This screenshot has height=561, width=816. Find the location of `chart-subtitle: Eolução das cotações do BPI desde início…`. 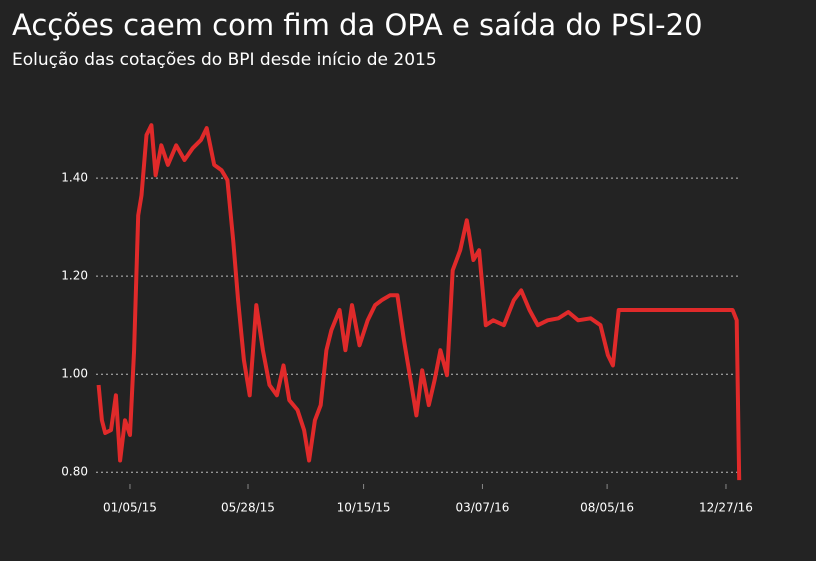

chart-subtitle: Eolução das cotações do BPI desde início… is located at coordinates (224, 60).